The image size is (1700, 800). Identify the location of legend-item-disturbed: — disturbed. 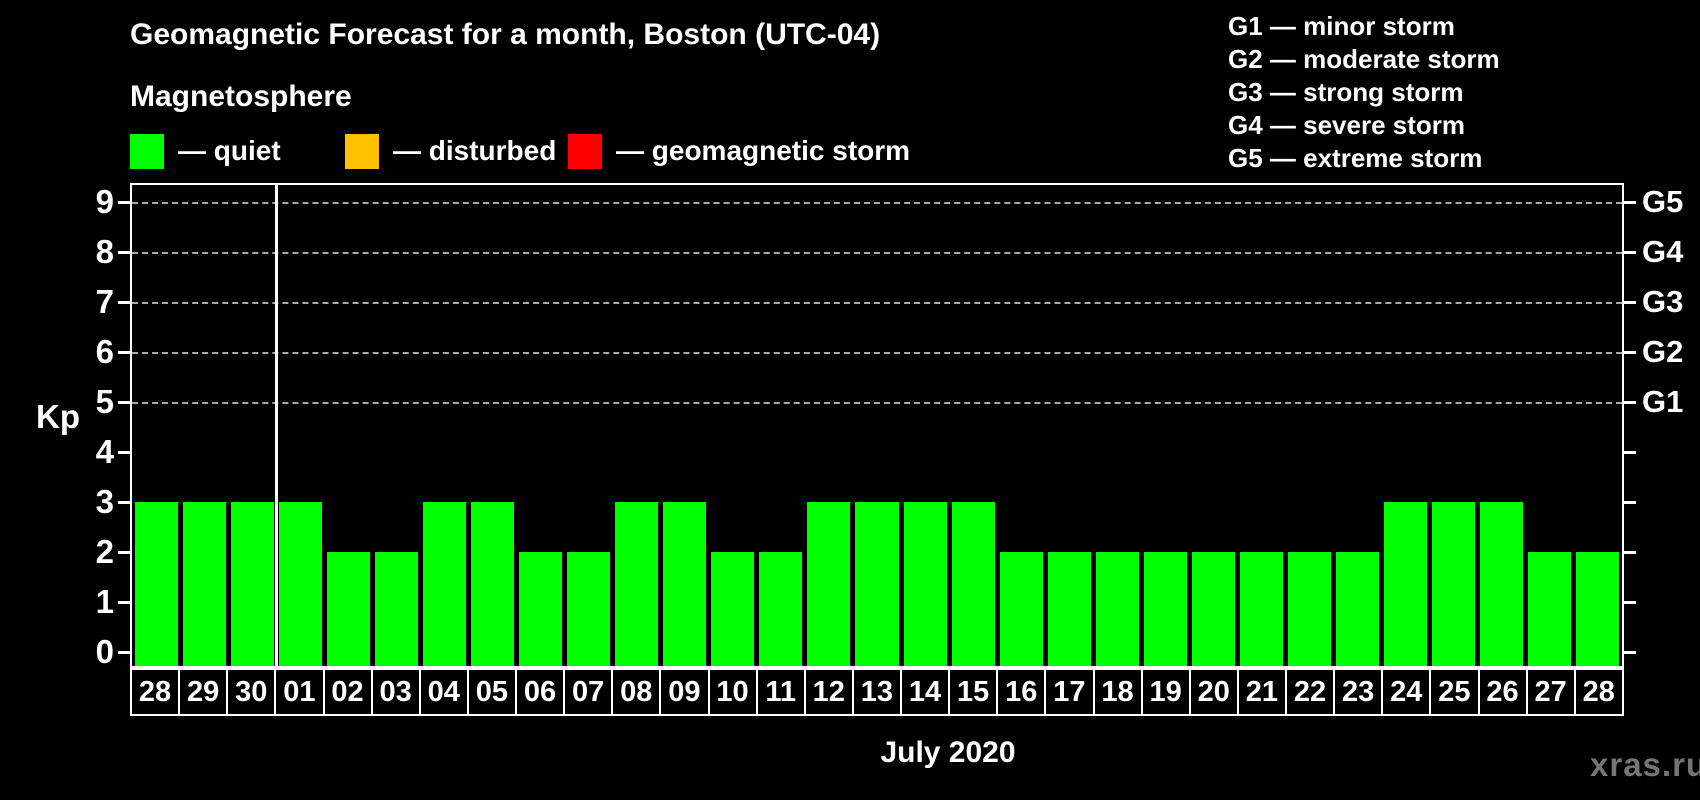
(450, 151).